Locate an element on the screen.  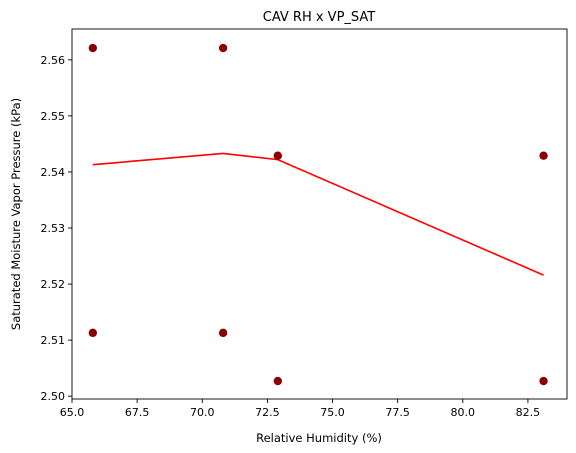
x-tick-label: 82.5 is located at coordinates (528, 412).